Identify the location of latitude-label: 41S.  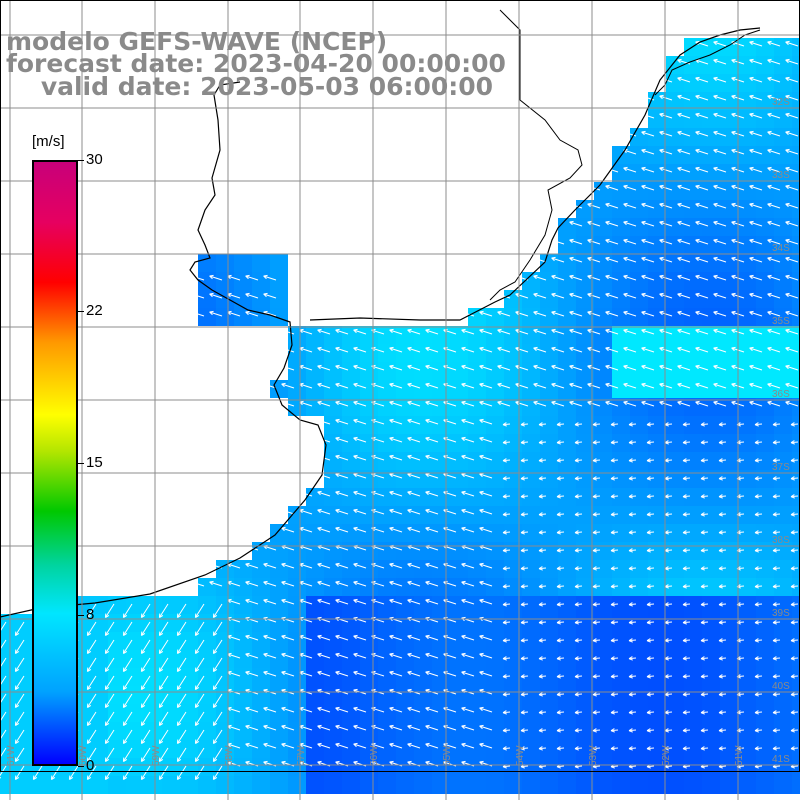
(781, 759).